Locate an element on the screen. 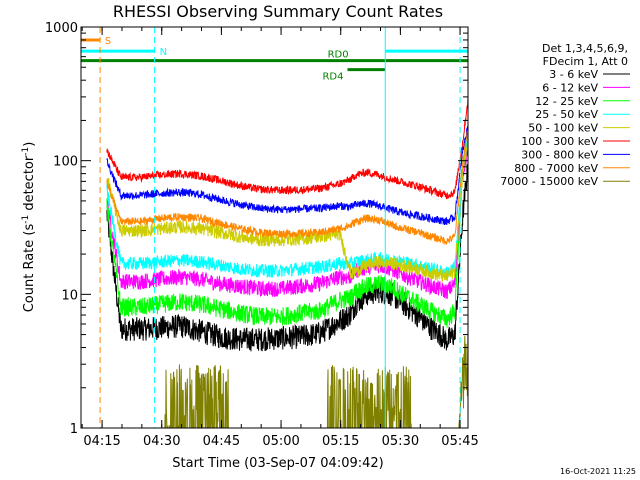 The image size is (640, 480). y-tick-label: 1 is located at coordinates (74, 429).